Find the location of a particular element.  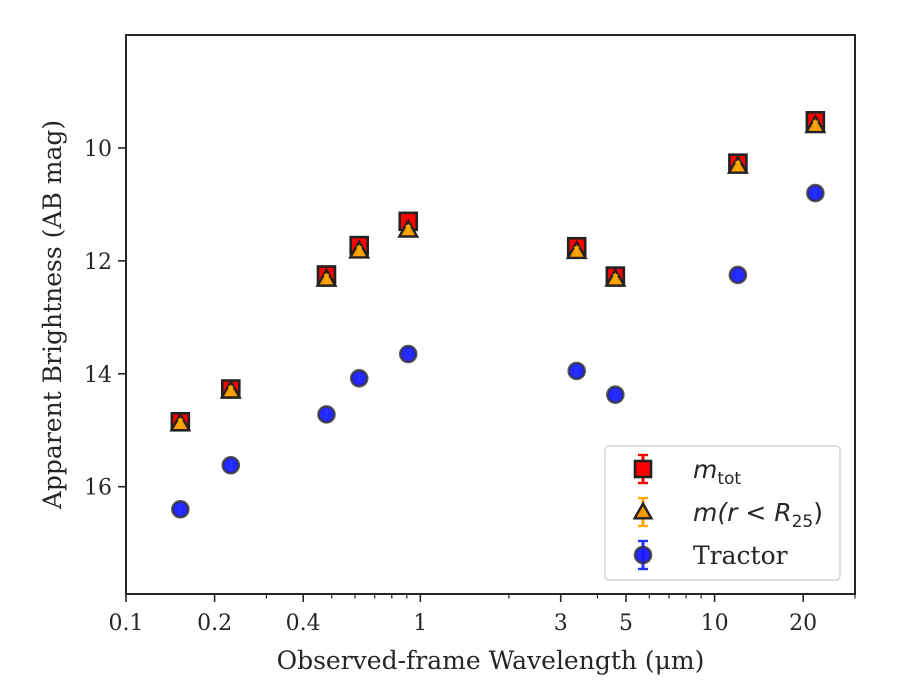

x-tick-label: 1 is located at coordinates (420, 623).